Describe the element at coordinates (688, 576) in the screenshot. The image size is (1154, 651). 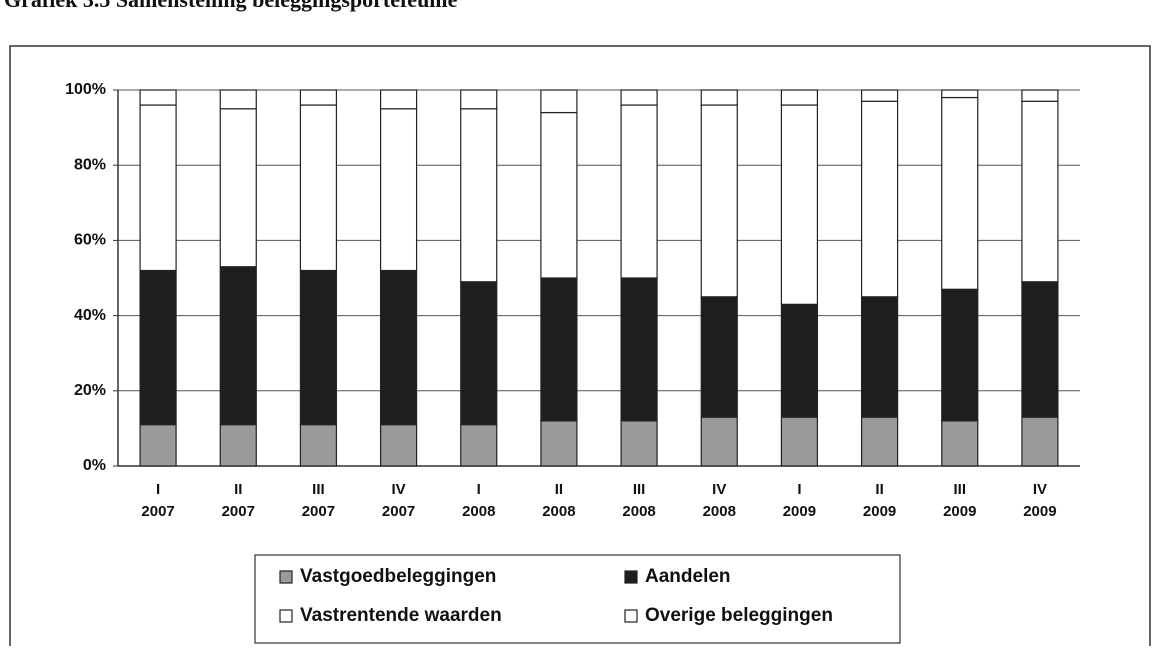
I see `legend-label: Aandelen` at that location.